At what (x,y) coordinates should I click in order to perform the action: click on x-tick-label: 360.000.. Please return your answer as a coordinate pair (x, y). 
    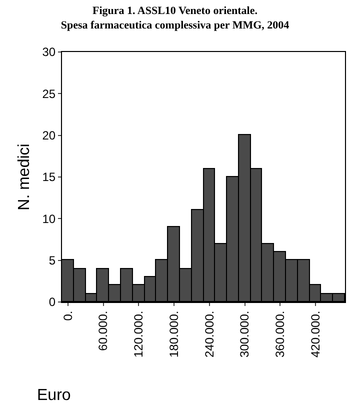
    Looking at the image, I should click on (280, 334).